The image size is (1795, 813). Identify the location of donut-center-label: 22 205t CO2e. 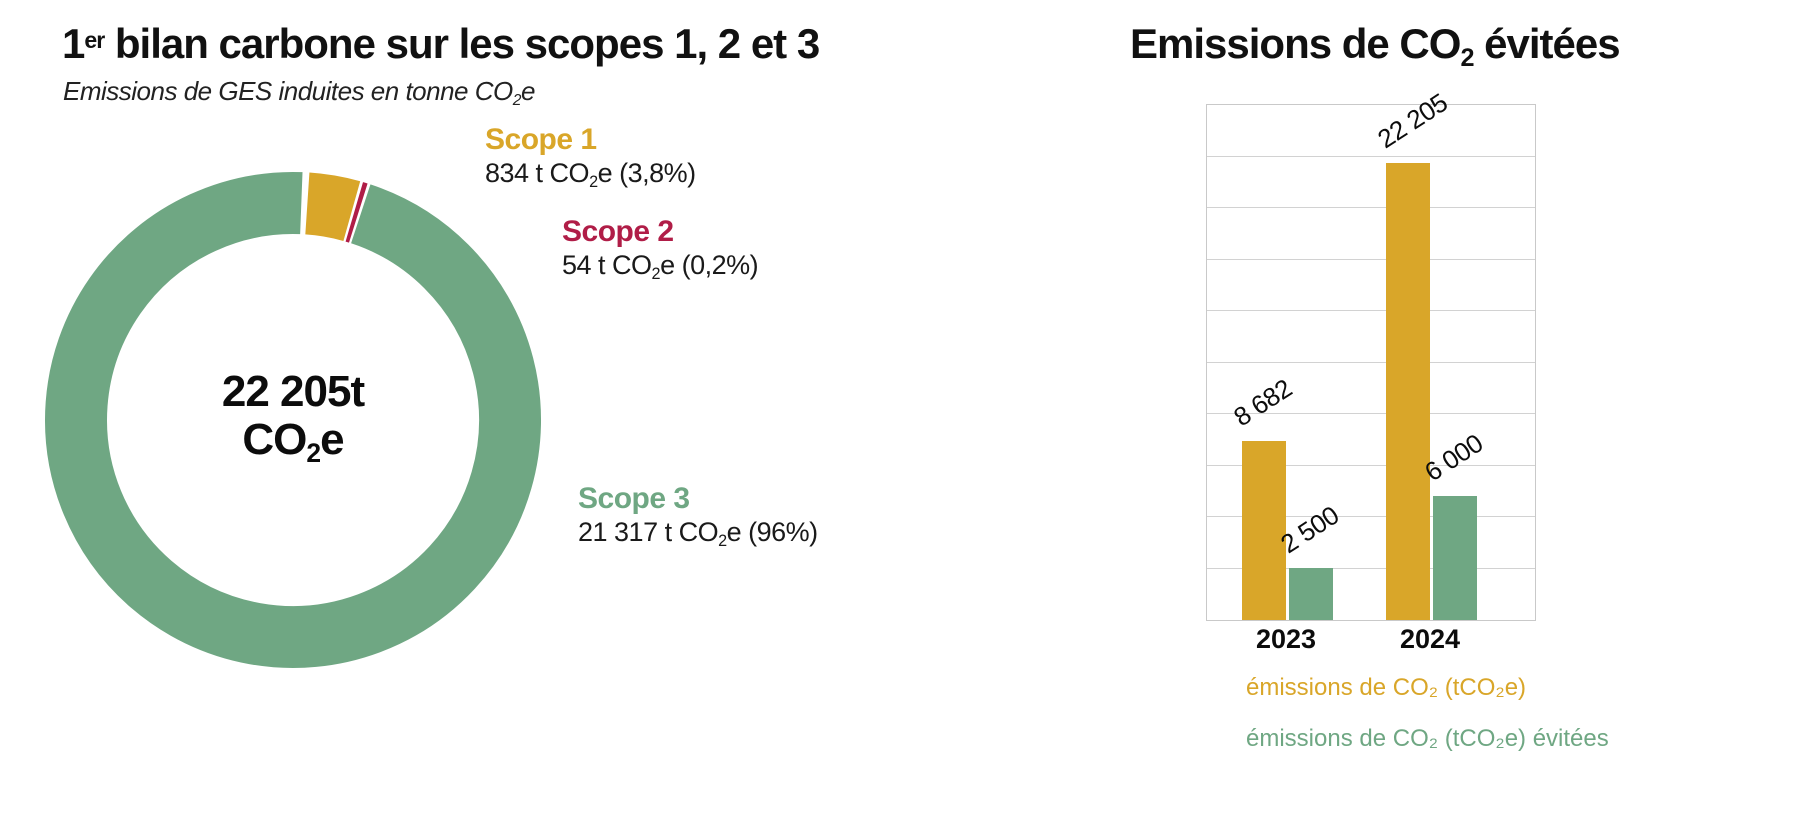
(293, 418).